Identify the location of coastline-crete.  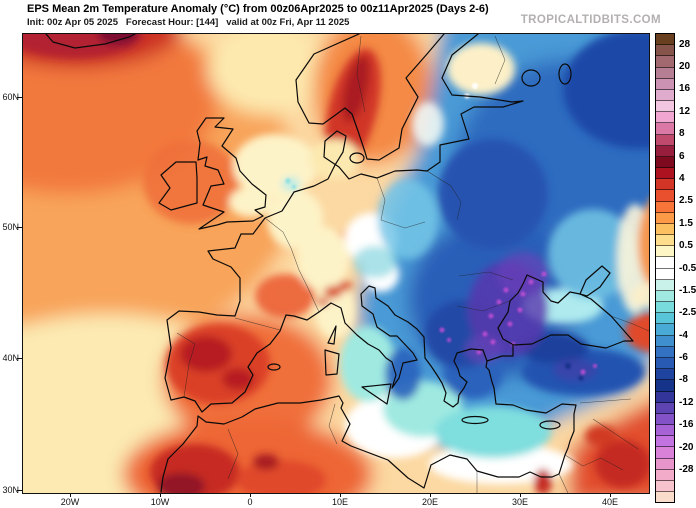
(475, 420).